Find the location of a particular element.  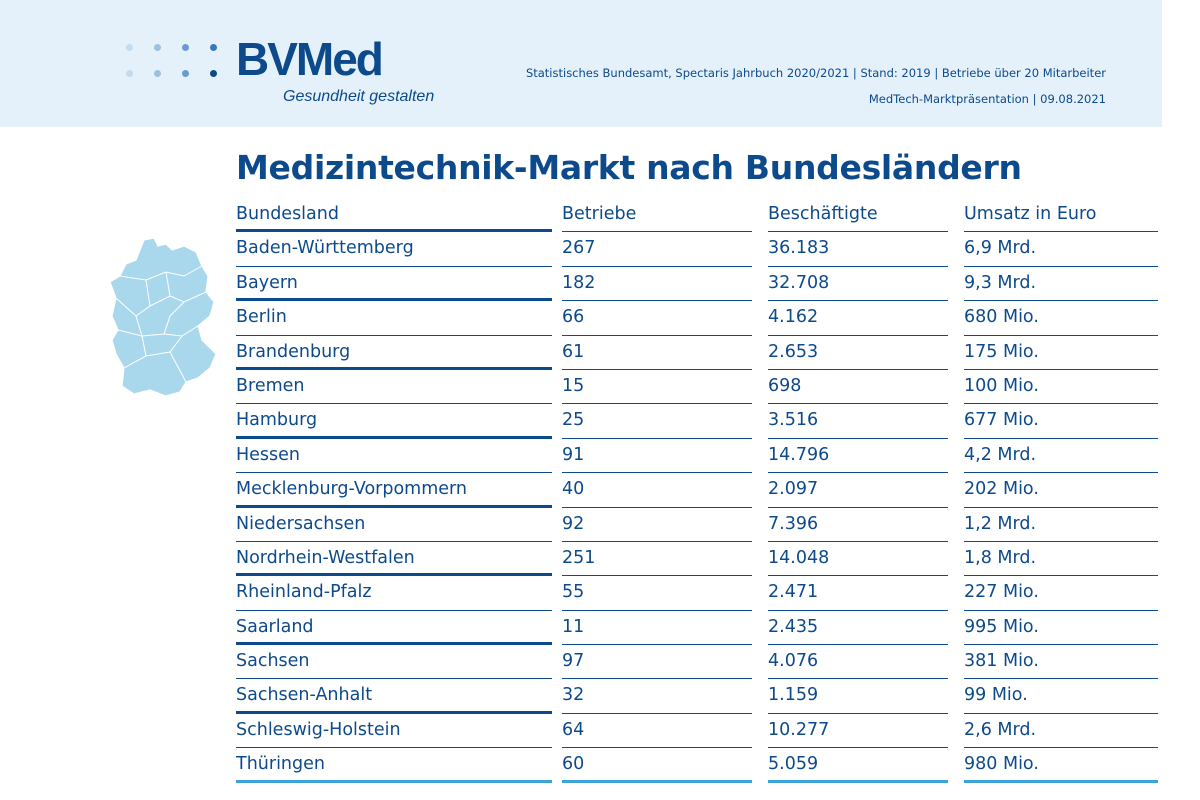

cell-bundesland: Baden-Württemberg is located at coordinates (325, 248).